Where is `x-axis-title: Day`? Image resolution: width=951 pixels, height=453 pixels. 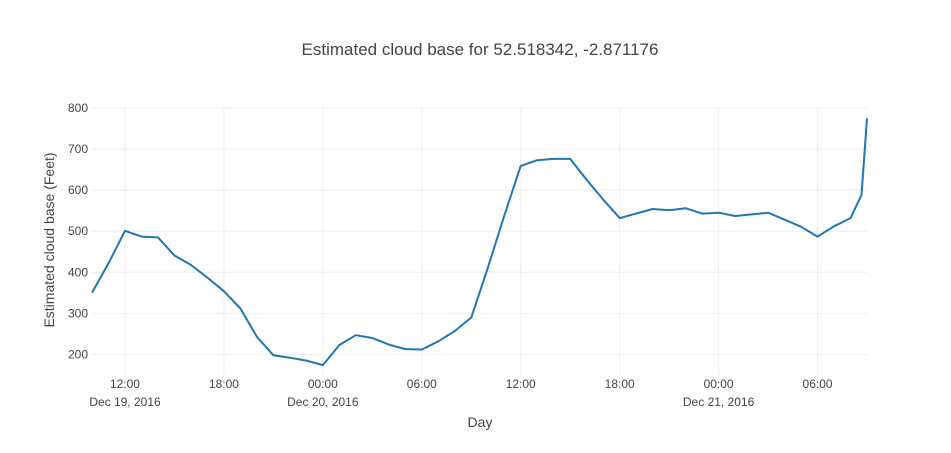 x-axis-title: Day is located at coordinates (480, 422).